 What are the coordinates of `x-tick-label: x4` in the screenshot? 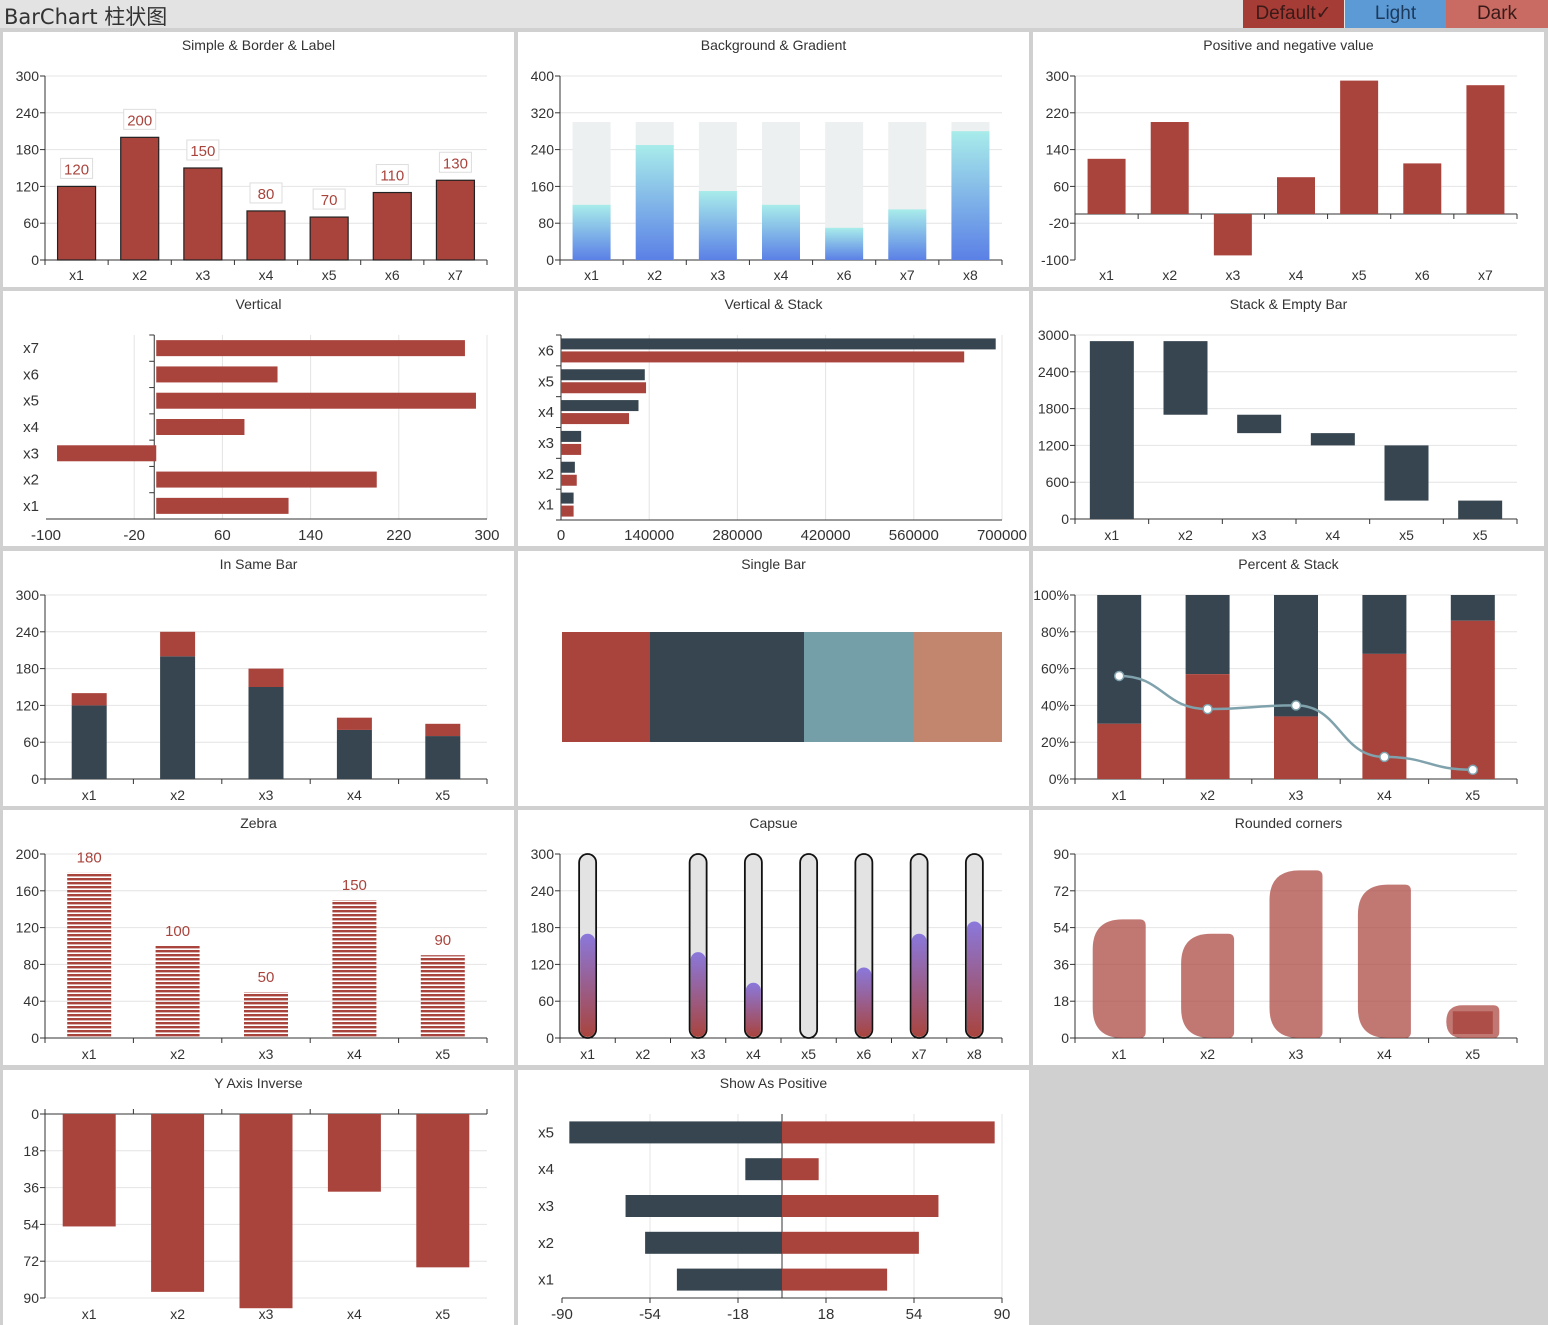 It's located at (753, 1054).